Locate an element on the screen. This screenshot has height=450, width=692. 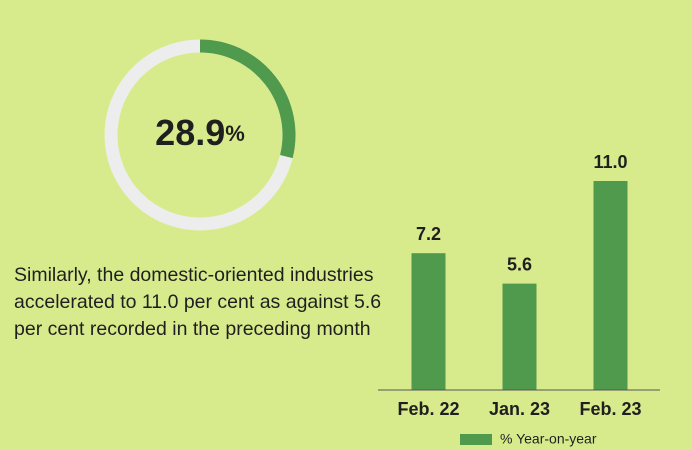
bar-value-label: 11.0 is located at coordinates (610, 162).